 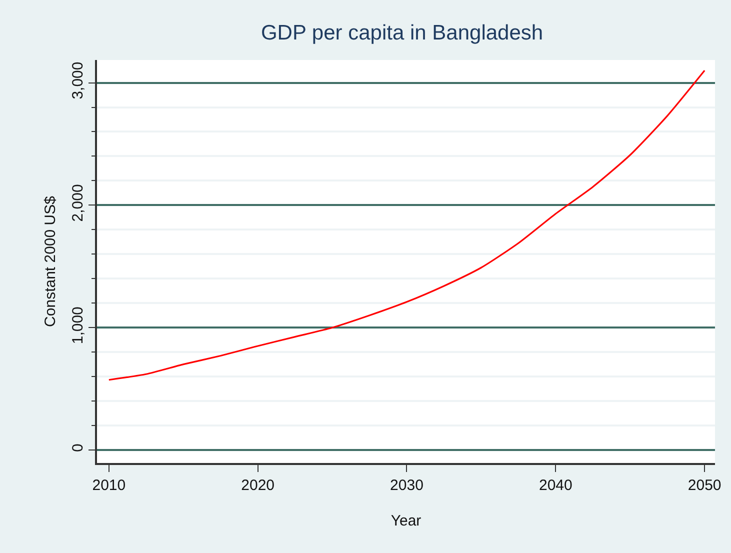 What do you see at coordinates (77, 81) in the screenshot?
I see `y-tick-label: 3,000` at bounding box center [77, 81].